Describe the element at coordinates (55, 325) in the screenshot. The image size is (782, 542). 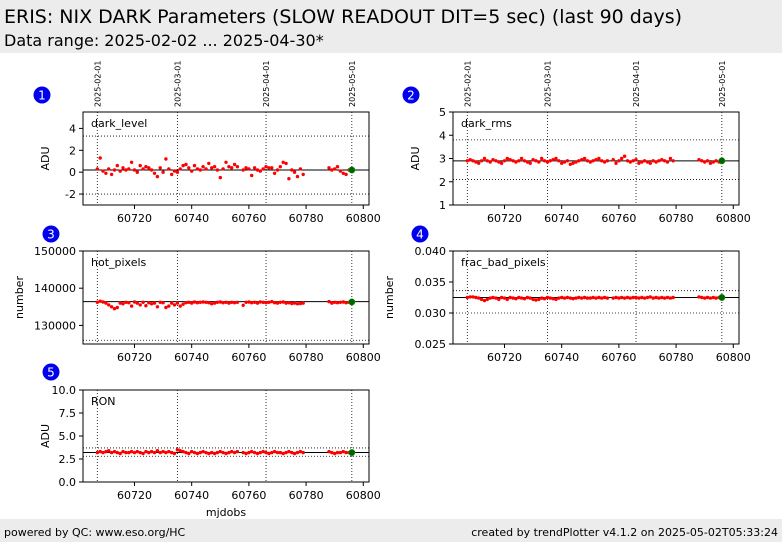
I see `y-tick-label: 130000` at that location.